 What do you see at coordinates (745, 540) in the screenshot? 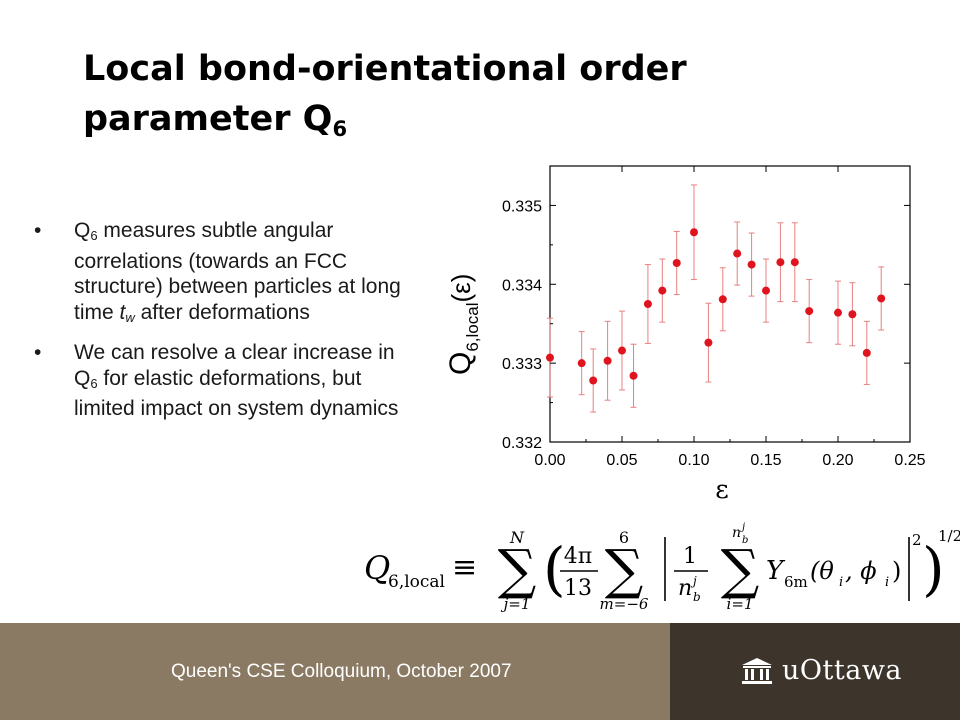
I see `sum3-upper-sub: b` at bounding box center [745, 540].